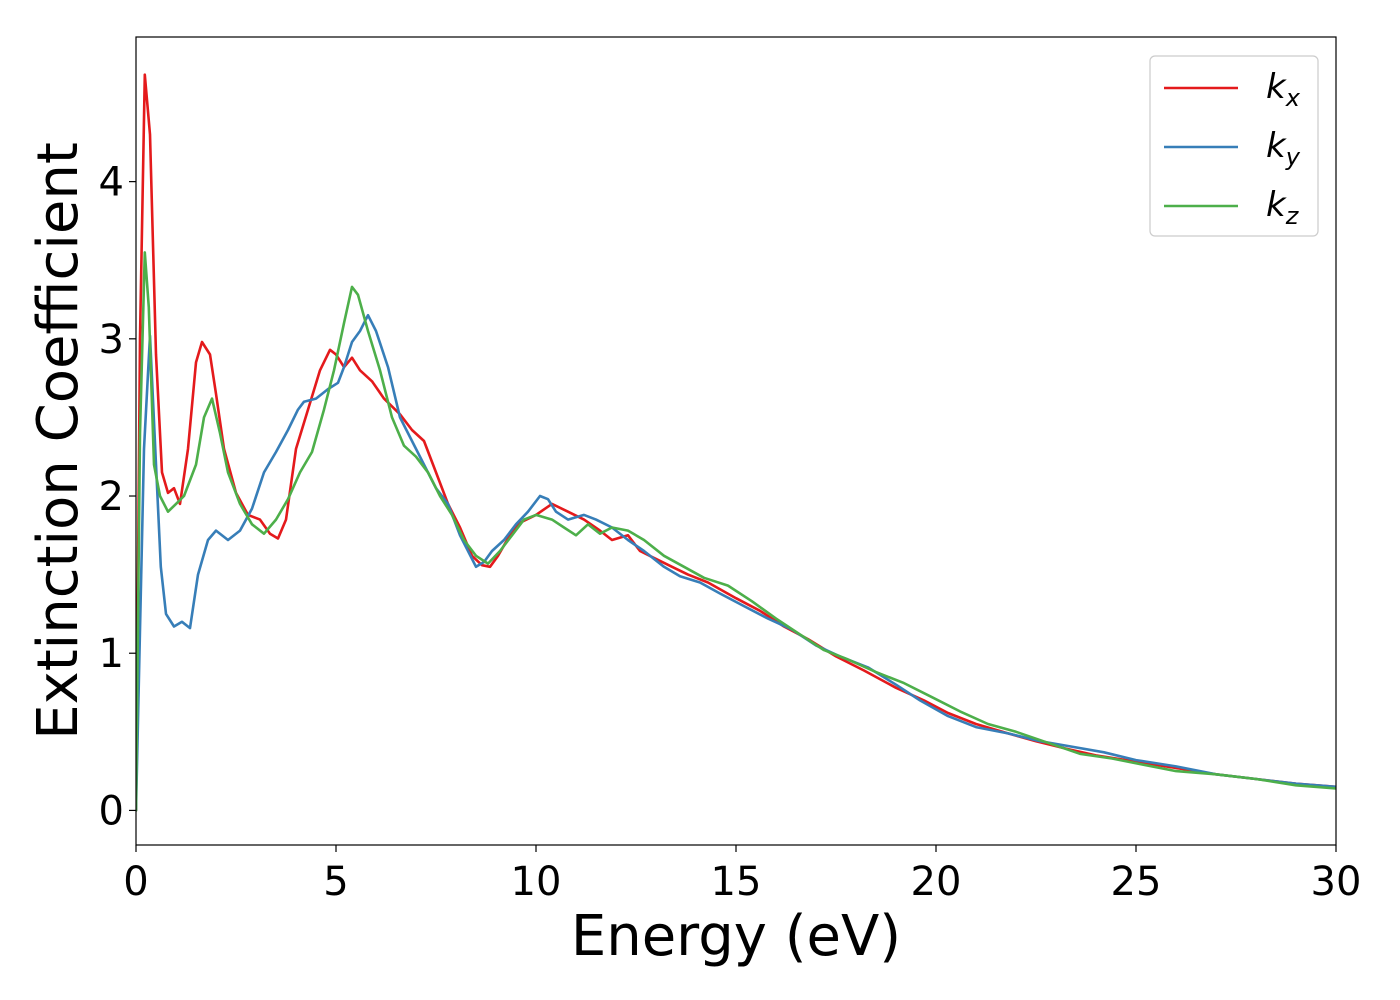 The image size is (1400, 1000). Describe the element at coordinates (936, 882) in the screenshot. I see `x-tick-label: 20` at that location.